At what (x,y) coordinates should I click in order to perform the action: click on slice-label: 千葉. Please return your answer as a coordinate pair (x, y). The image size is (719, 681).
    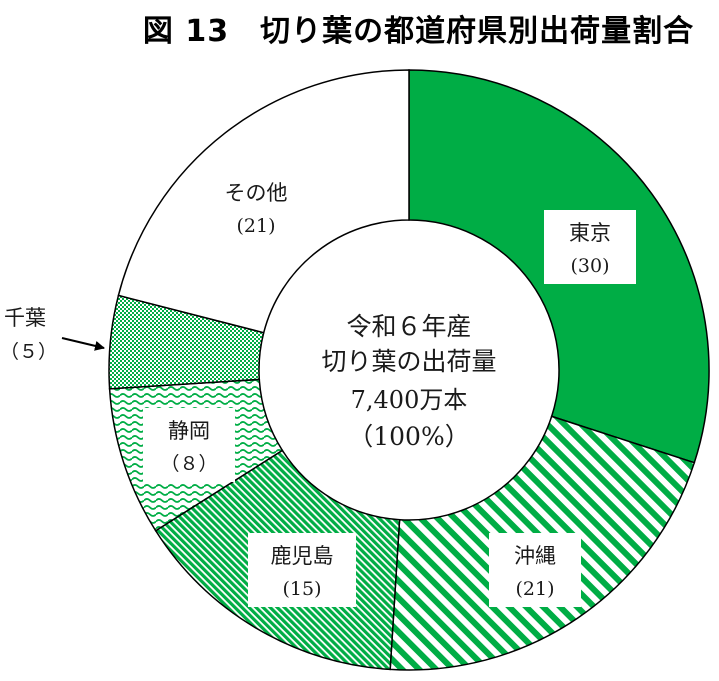
    Looking at the image, I should click on (25, 318).